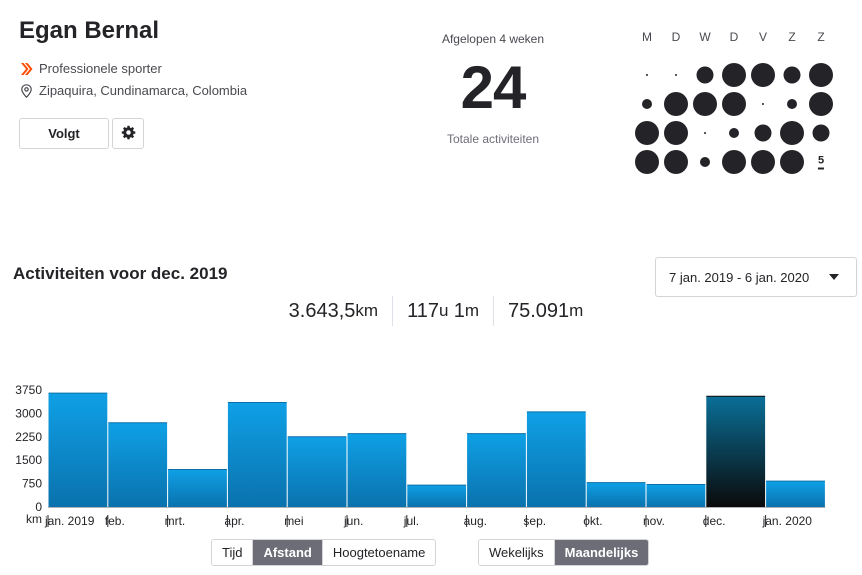 This screenshot has width=862, height=575. What do you see at coordinates (28, 460) in the screenshot?
I see `y-tick-label: 1500` at bounding box center [28, 460].